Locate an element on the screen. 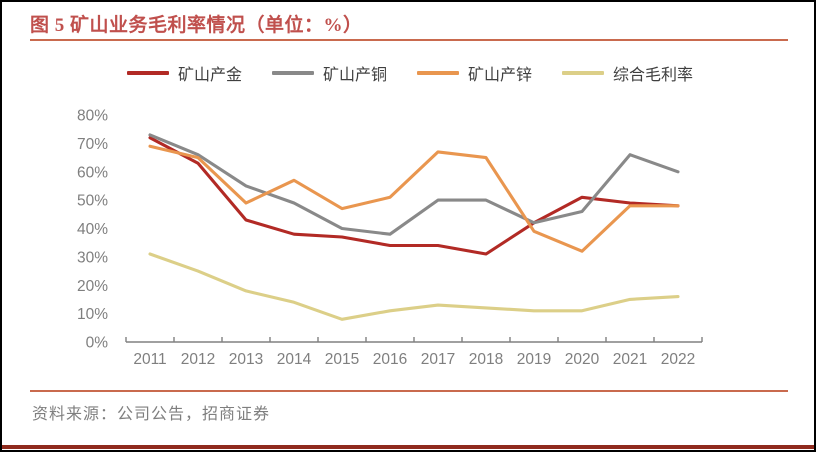 The height and width of the screenshot is (452, 816). x-tick-label: 2014 is located at coordinates (294, 359).